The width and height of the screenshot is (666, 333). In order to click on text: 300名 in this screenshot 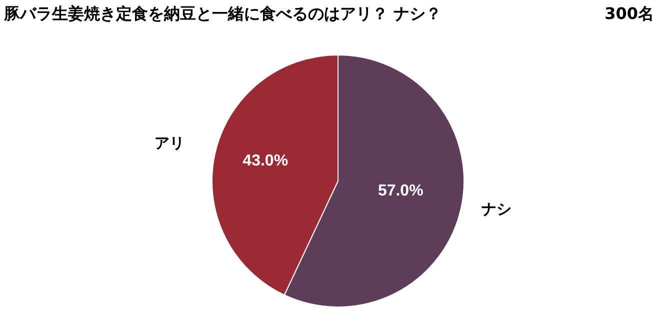, I will do `click(629, 14)`.